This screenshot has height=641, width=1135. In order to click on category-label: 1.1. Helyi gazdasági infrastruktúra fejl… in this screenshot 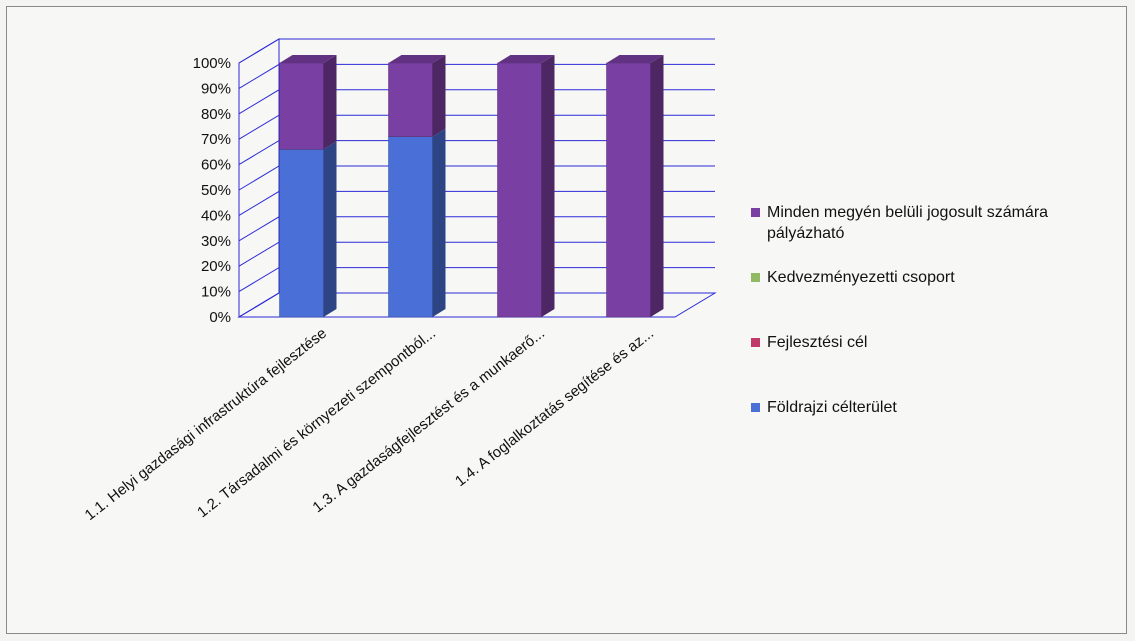, I will do `click(206, 424)`.